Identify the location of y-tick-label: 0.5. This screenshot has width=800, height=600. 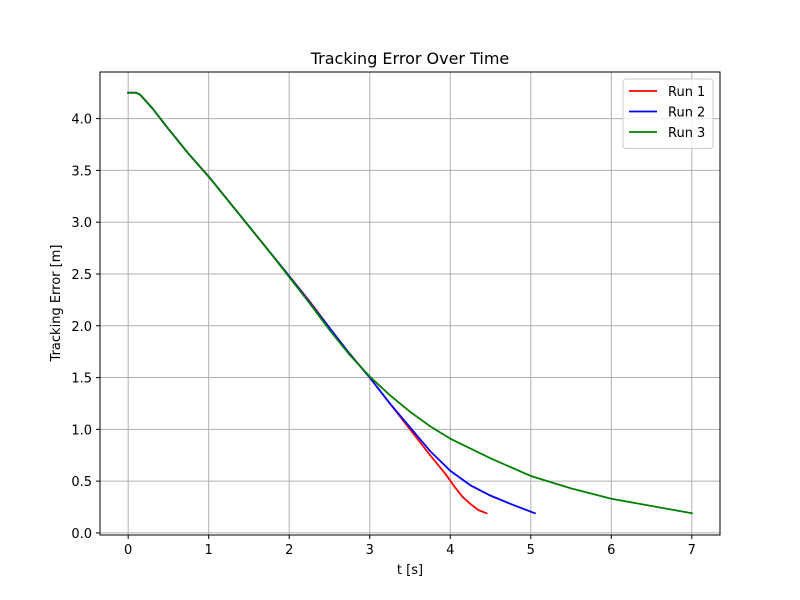
(81, 482).